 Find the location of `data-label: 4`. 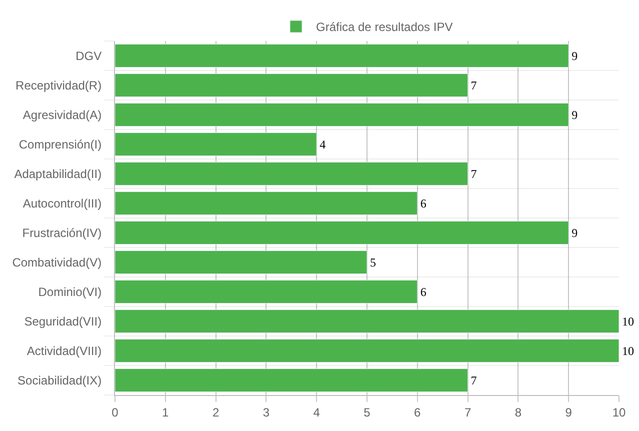

data-label: 4 is located at coordinates (323, 144).